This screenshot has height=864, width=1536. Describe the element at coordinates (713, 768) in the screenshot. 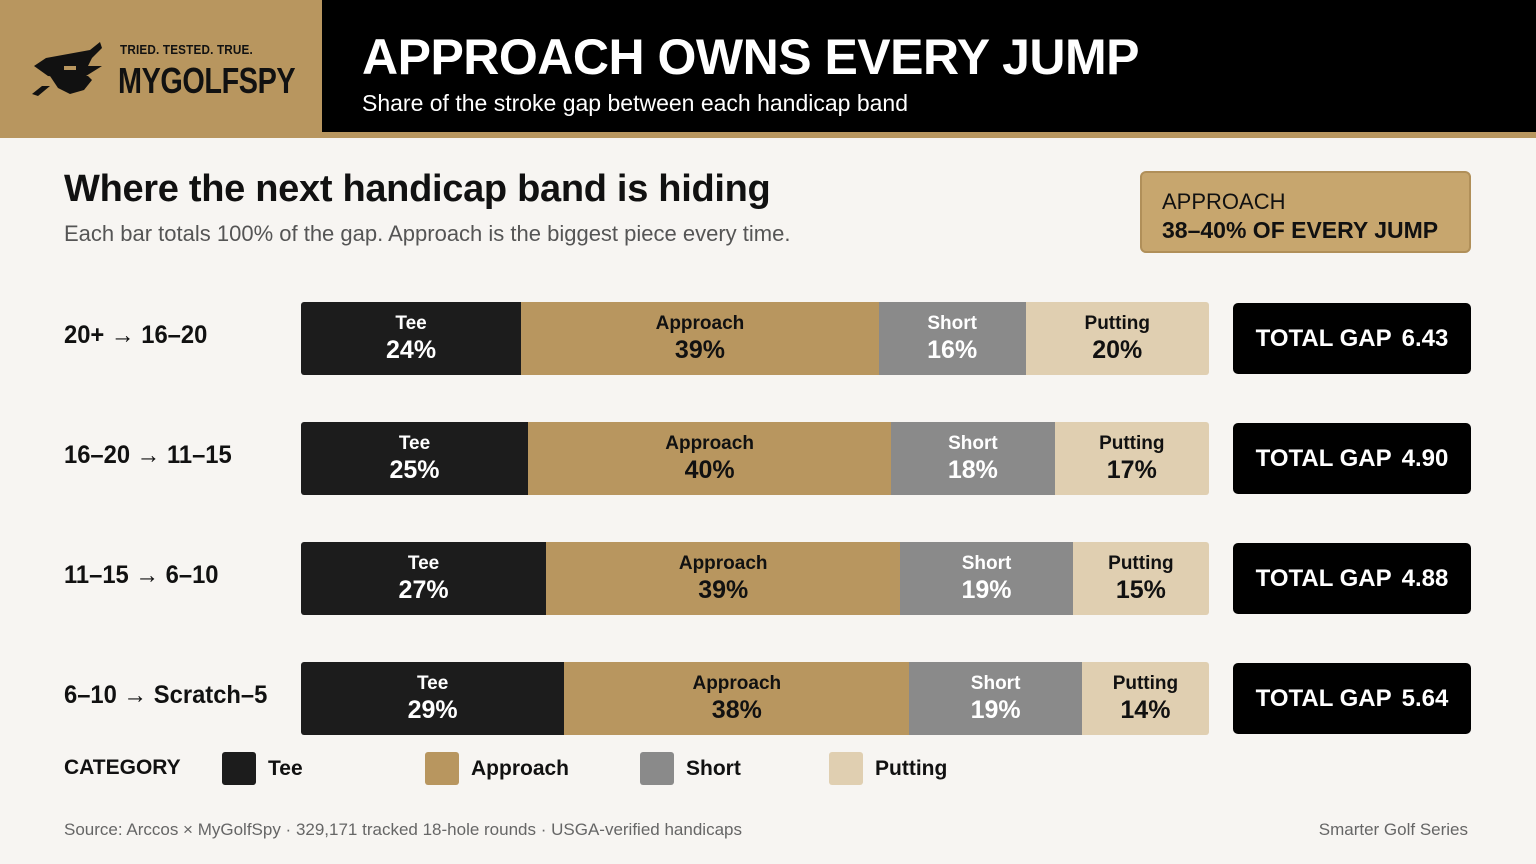

I see `legend-label-short: Short` at that location.